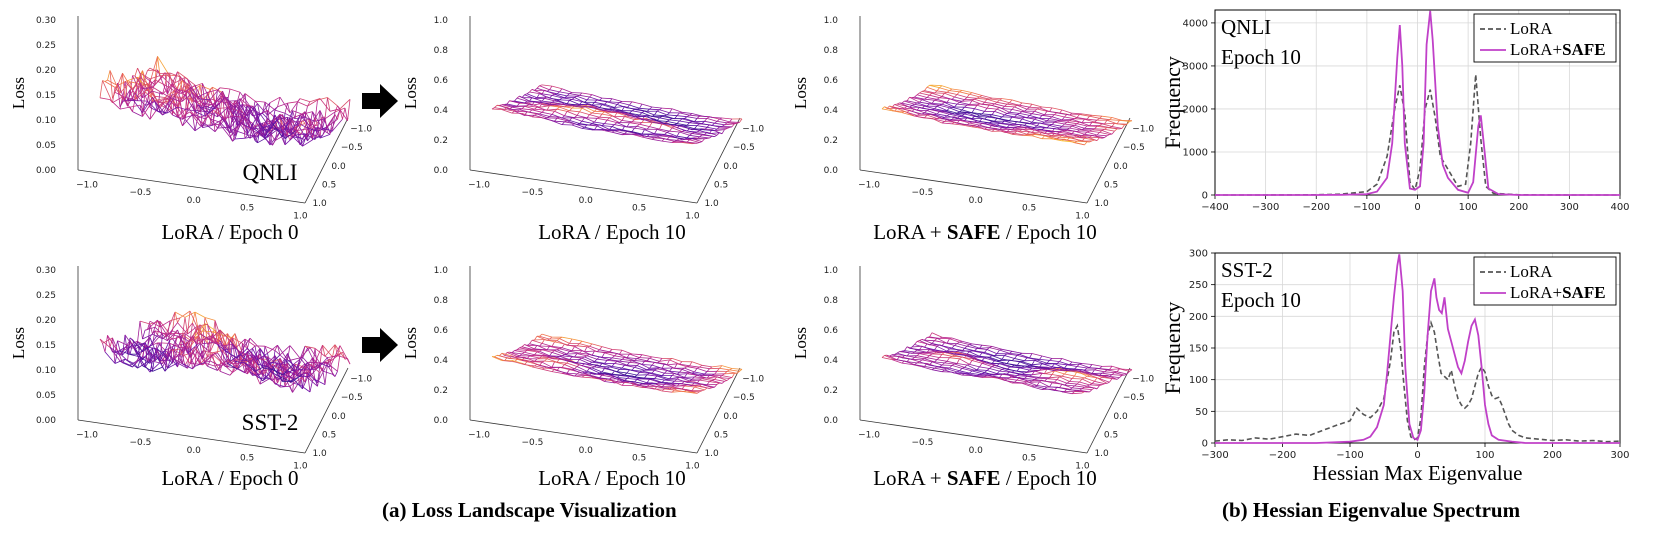  What do you see at coordinates (1082, 216) in the screenshot?
I see `x-tick-label: 1.0` at bounding box center [1082, 216].